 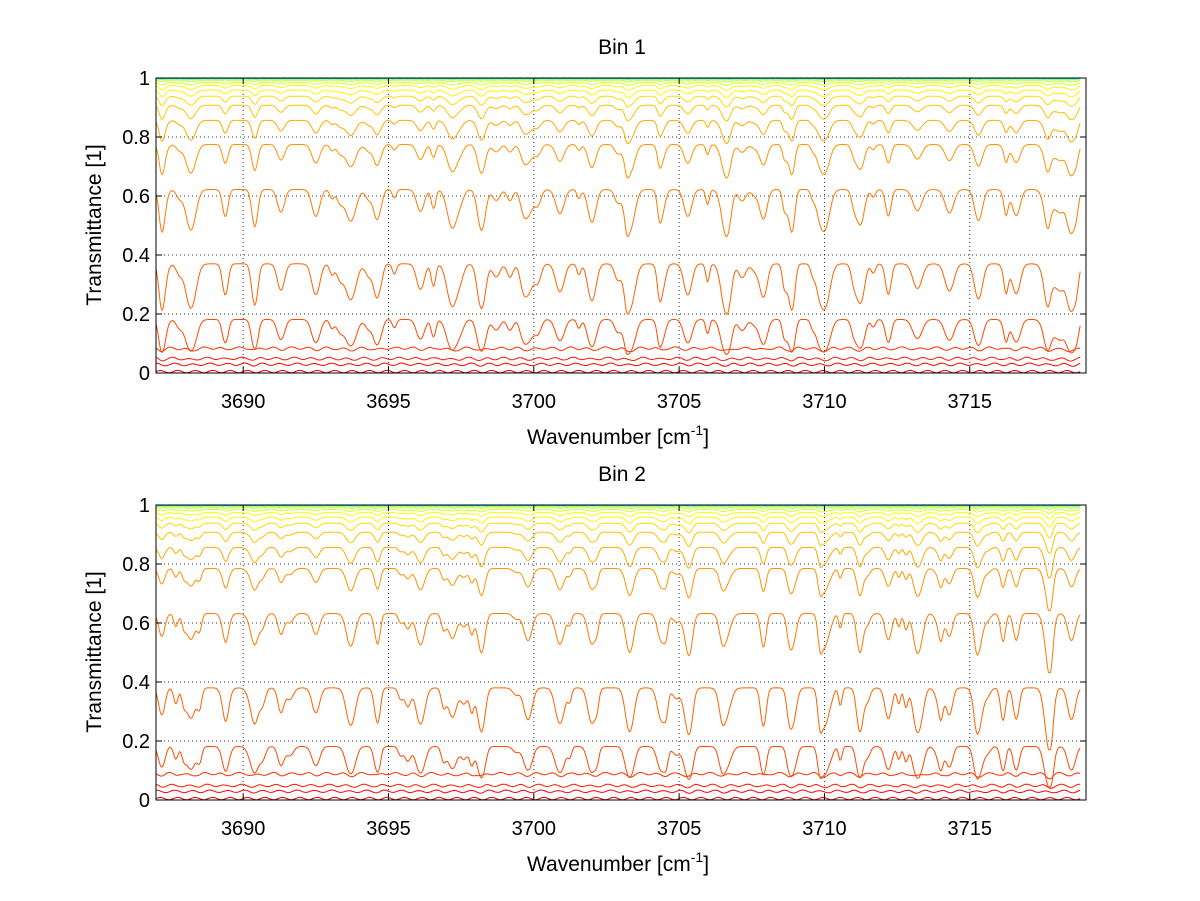 What do you see at coordinates (622, 47) in the screenshot?
I see `chart-title: Bin 1` at bounding box center [622, 47].